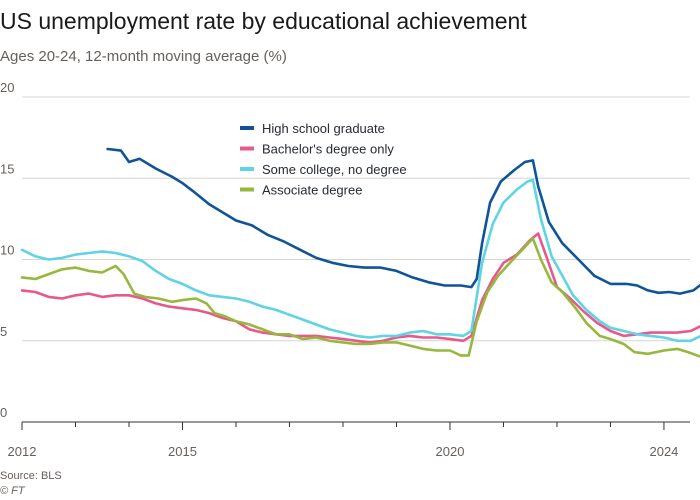 This screenshot has height=500, width=700. I want to click on y-tick-label: 0, so click(3, 412).